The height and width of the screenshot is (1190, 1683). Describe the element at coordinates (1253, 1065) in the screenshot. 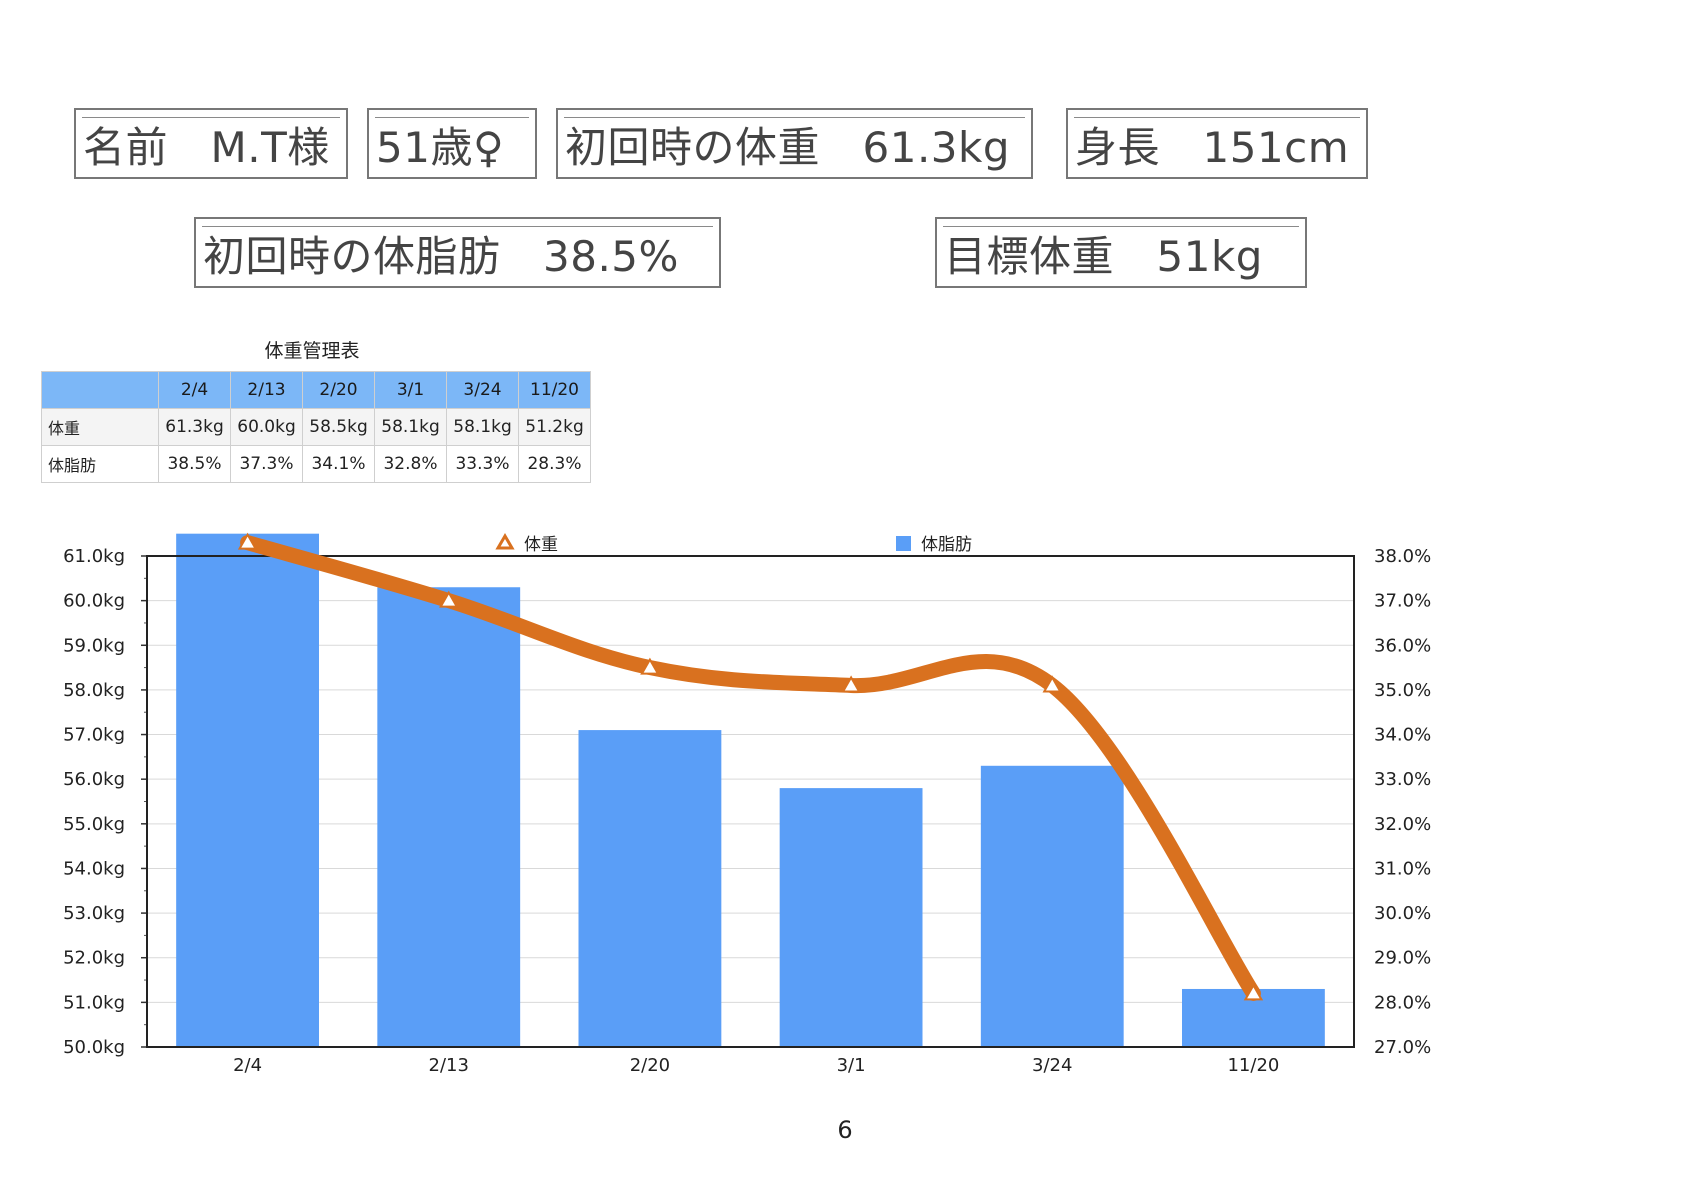

I see `x-tick-label: 11/20` at that location.